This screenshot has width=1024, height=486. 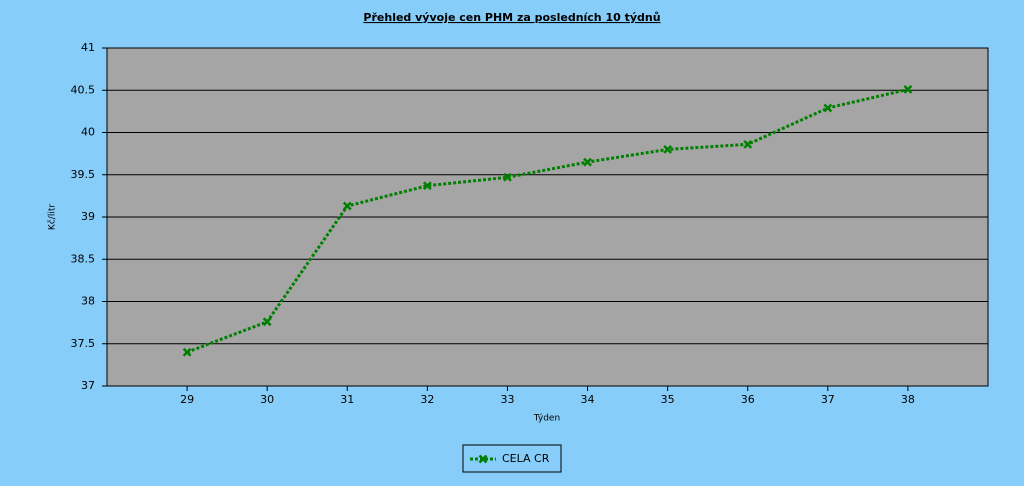 What do you see at coordinates (267, 399) in the screenshot?
I see `x-tick-label: 30` at bounding box center [267, 399].